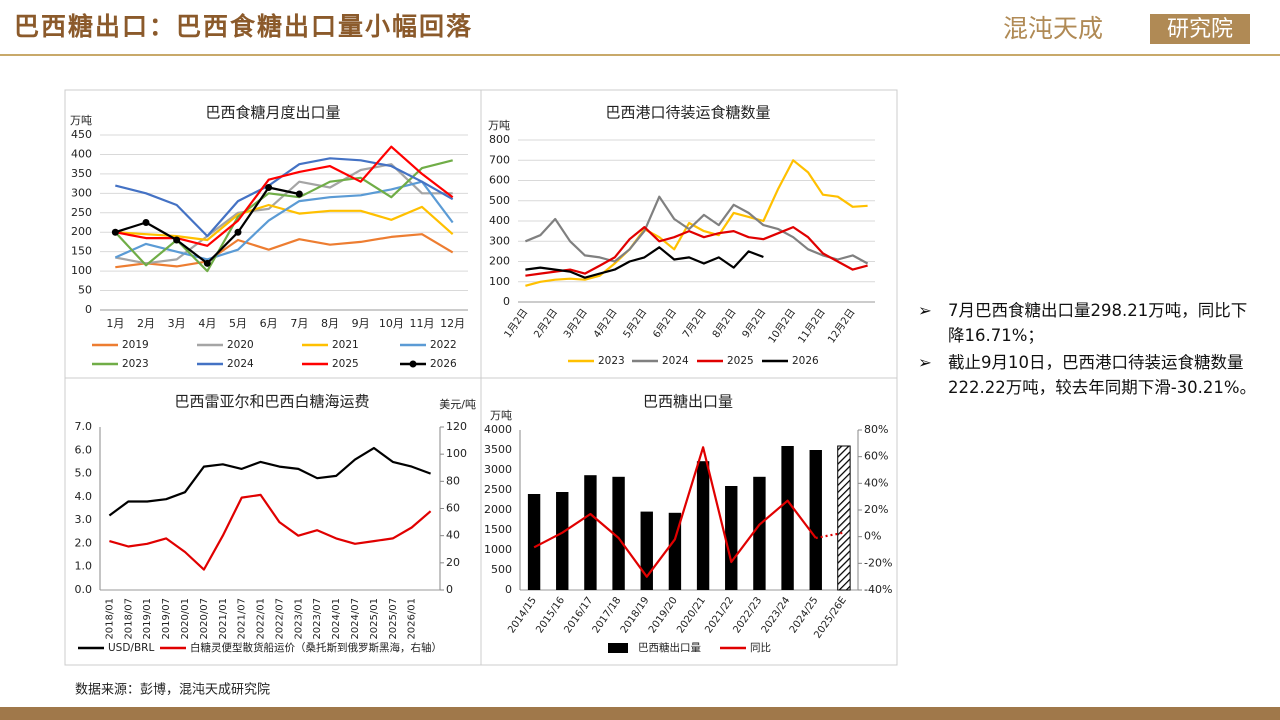 This screenshot has width=1280, height=720. I want to click on chart-title: 巴西糖出口量, so click(688, 402).